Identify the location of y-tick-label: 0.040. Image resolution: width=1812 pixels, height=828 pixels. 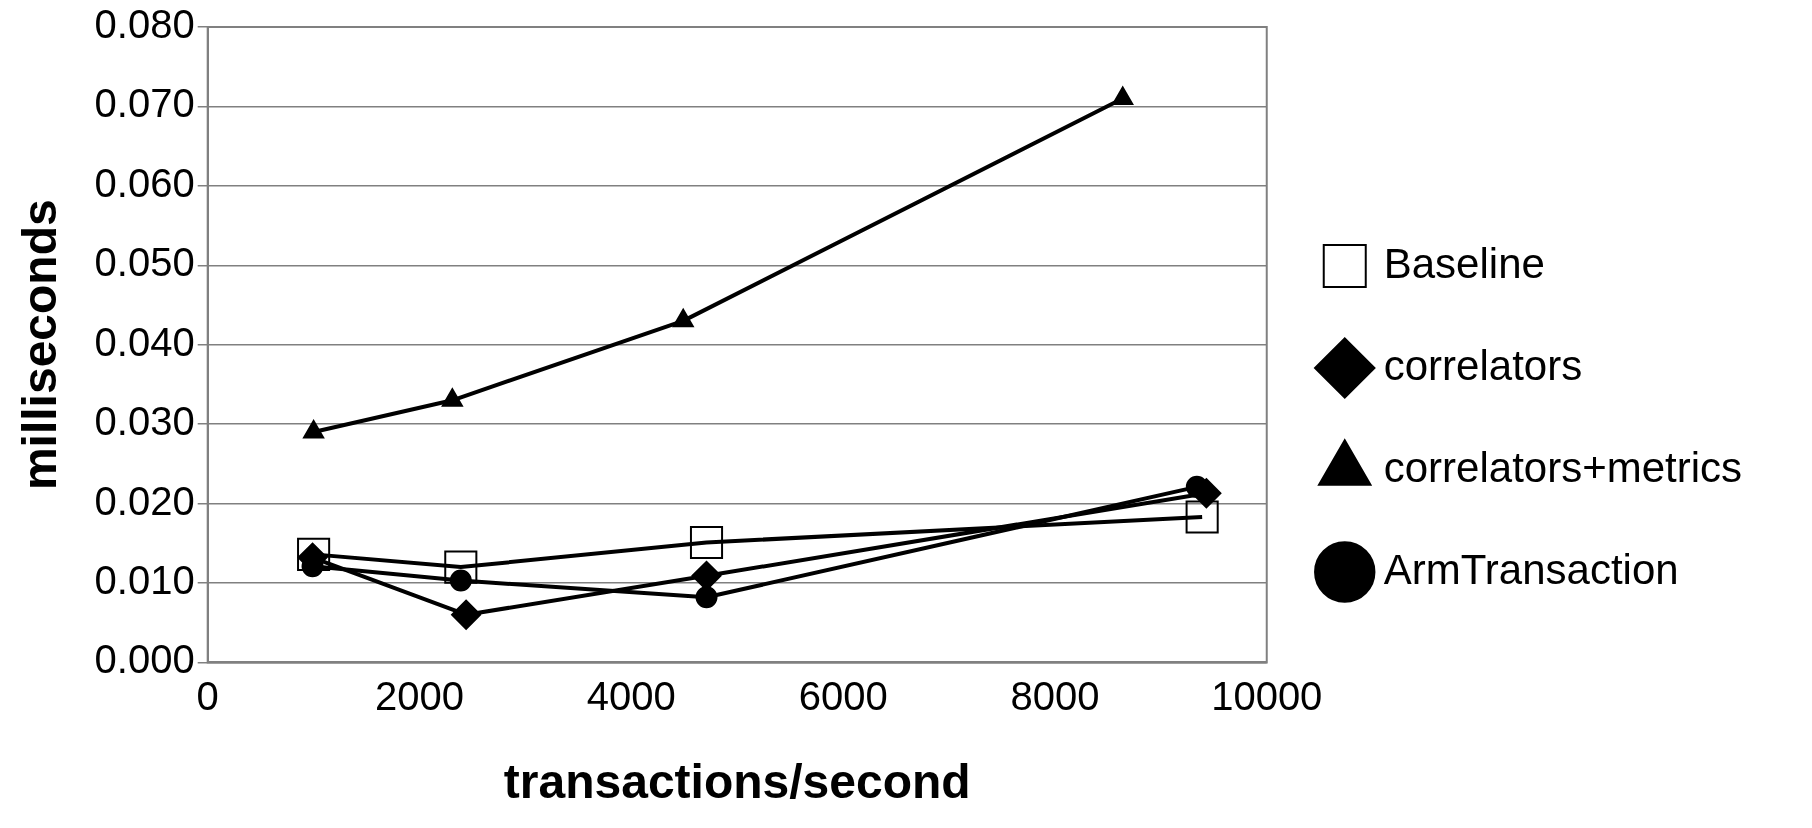
(144, 341).